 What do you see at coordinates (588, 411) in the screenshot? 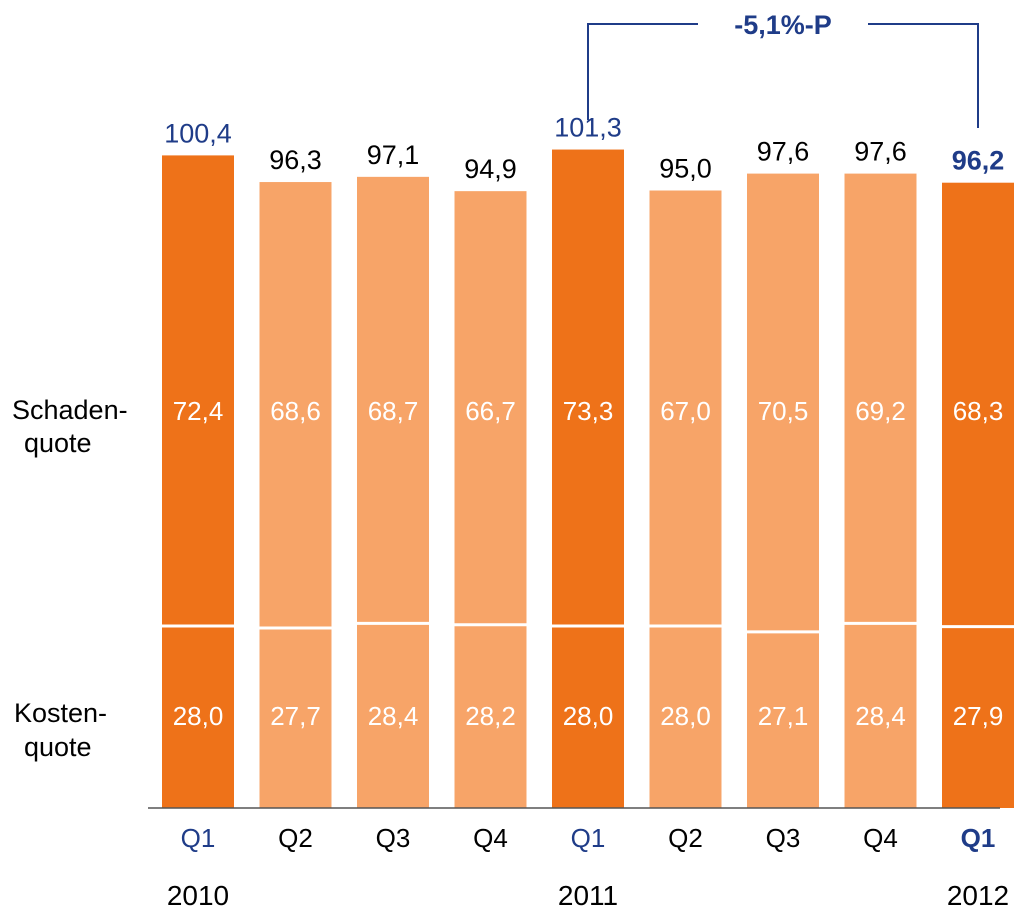
I see `data-label-schaden: 73,3` at bounding box center [588, 411].